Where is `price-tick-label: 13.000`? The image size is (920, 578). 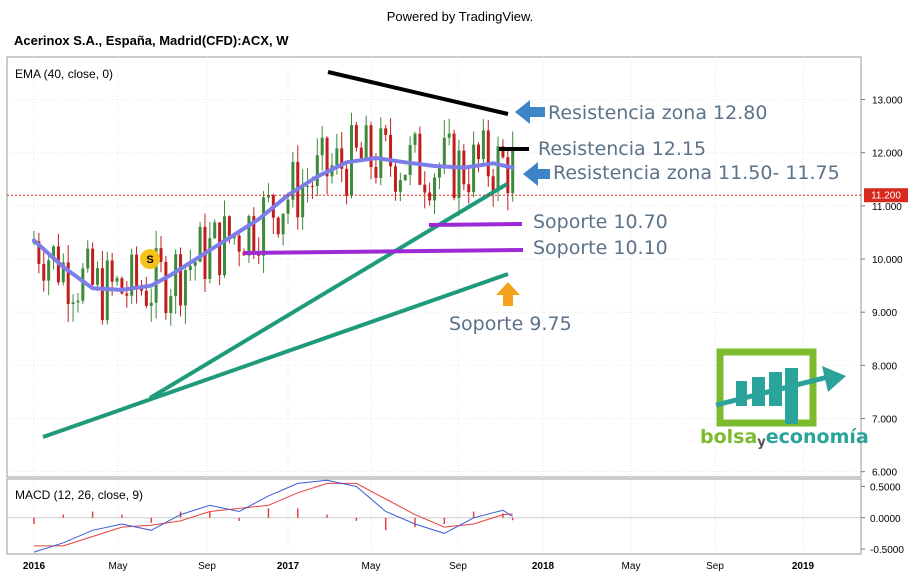
price-tick-label: 13.000 is located at coordinates (887, 101).